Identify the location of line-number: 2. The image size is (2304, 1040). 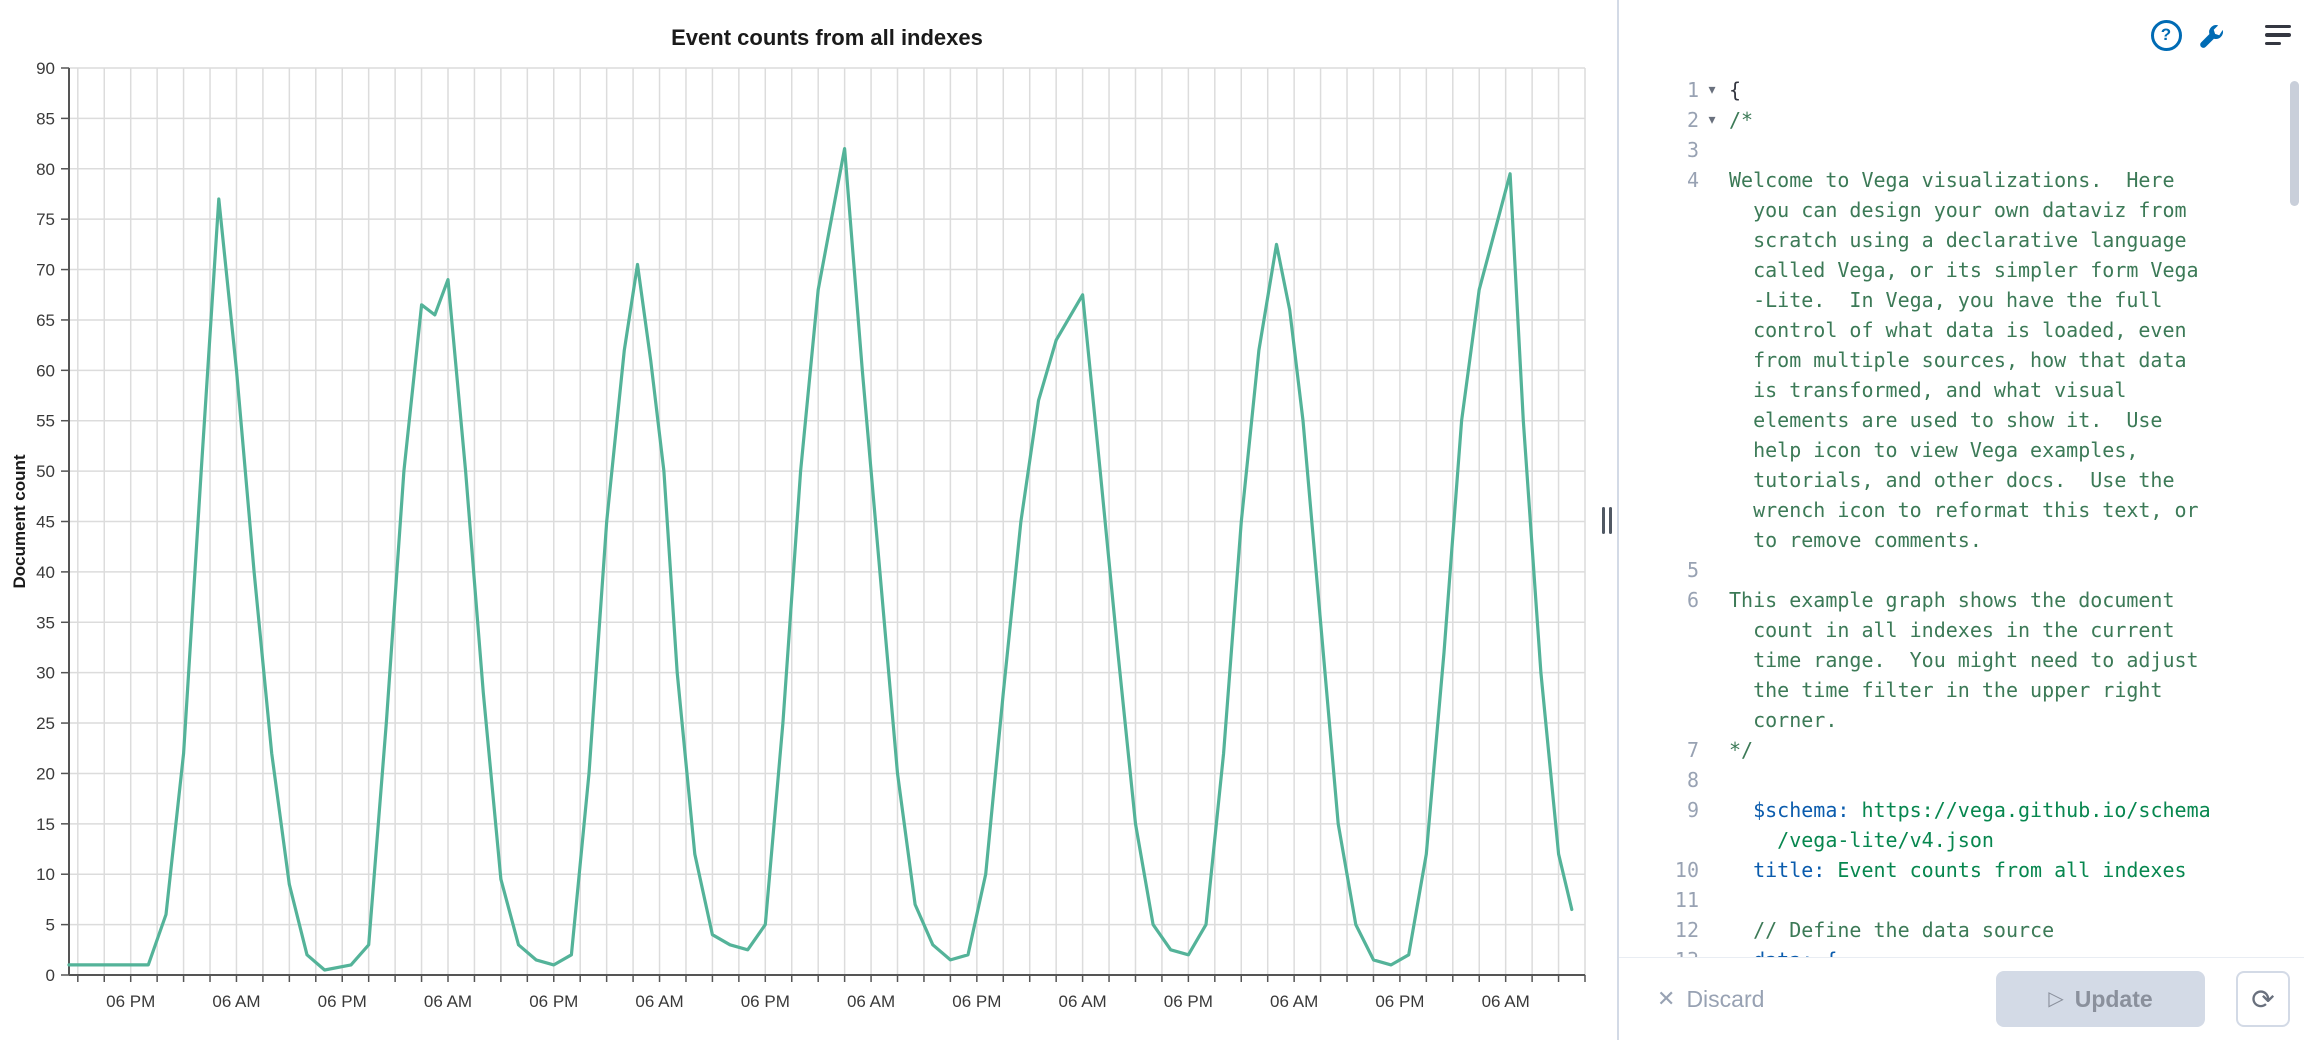
(1692, 120).